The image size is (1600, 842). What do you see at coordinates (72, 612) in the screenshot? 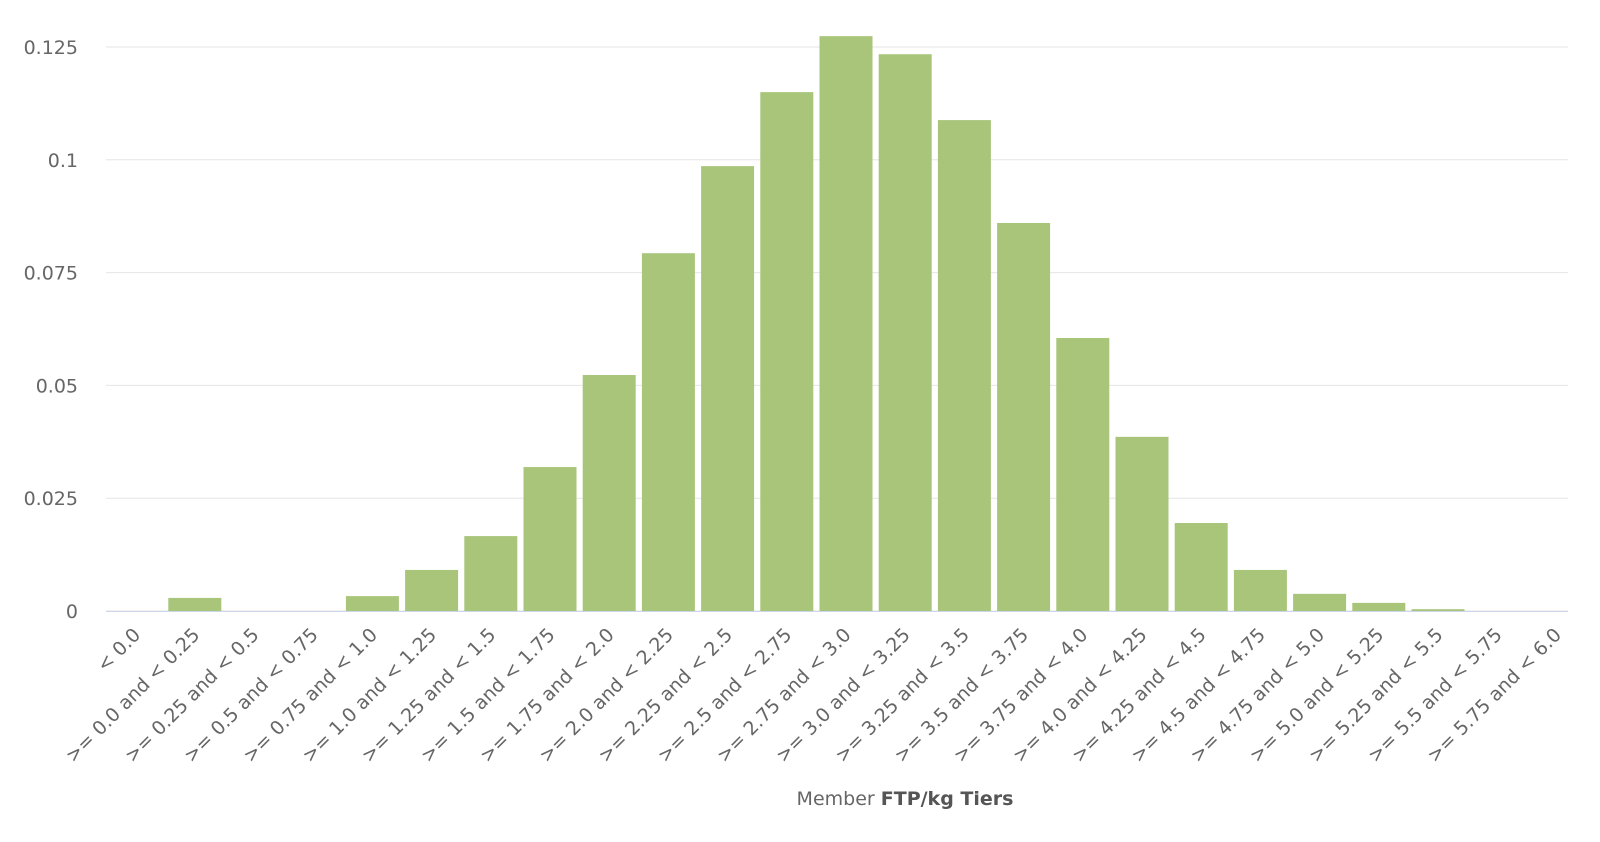
I see `y-tick-label: 0` at bounding box center [72, 612].